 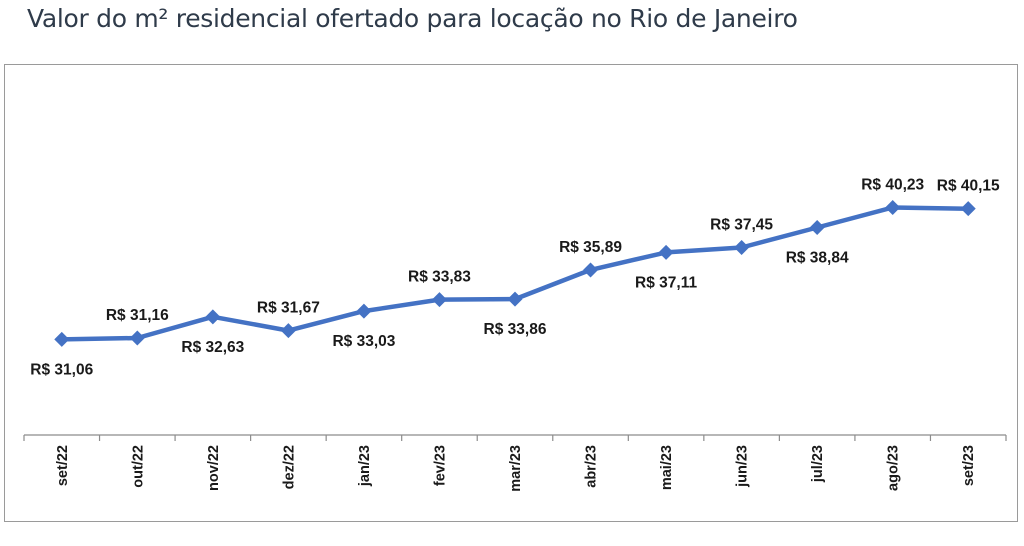 I want to click on x-tick-label: fev/23, so click(x=440, y=465).